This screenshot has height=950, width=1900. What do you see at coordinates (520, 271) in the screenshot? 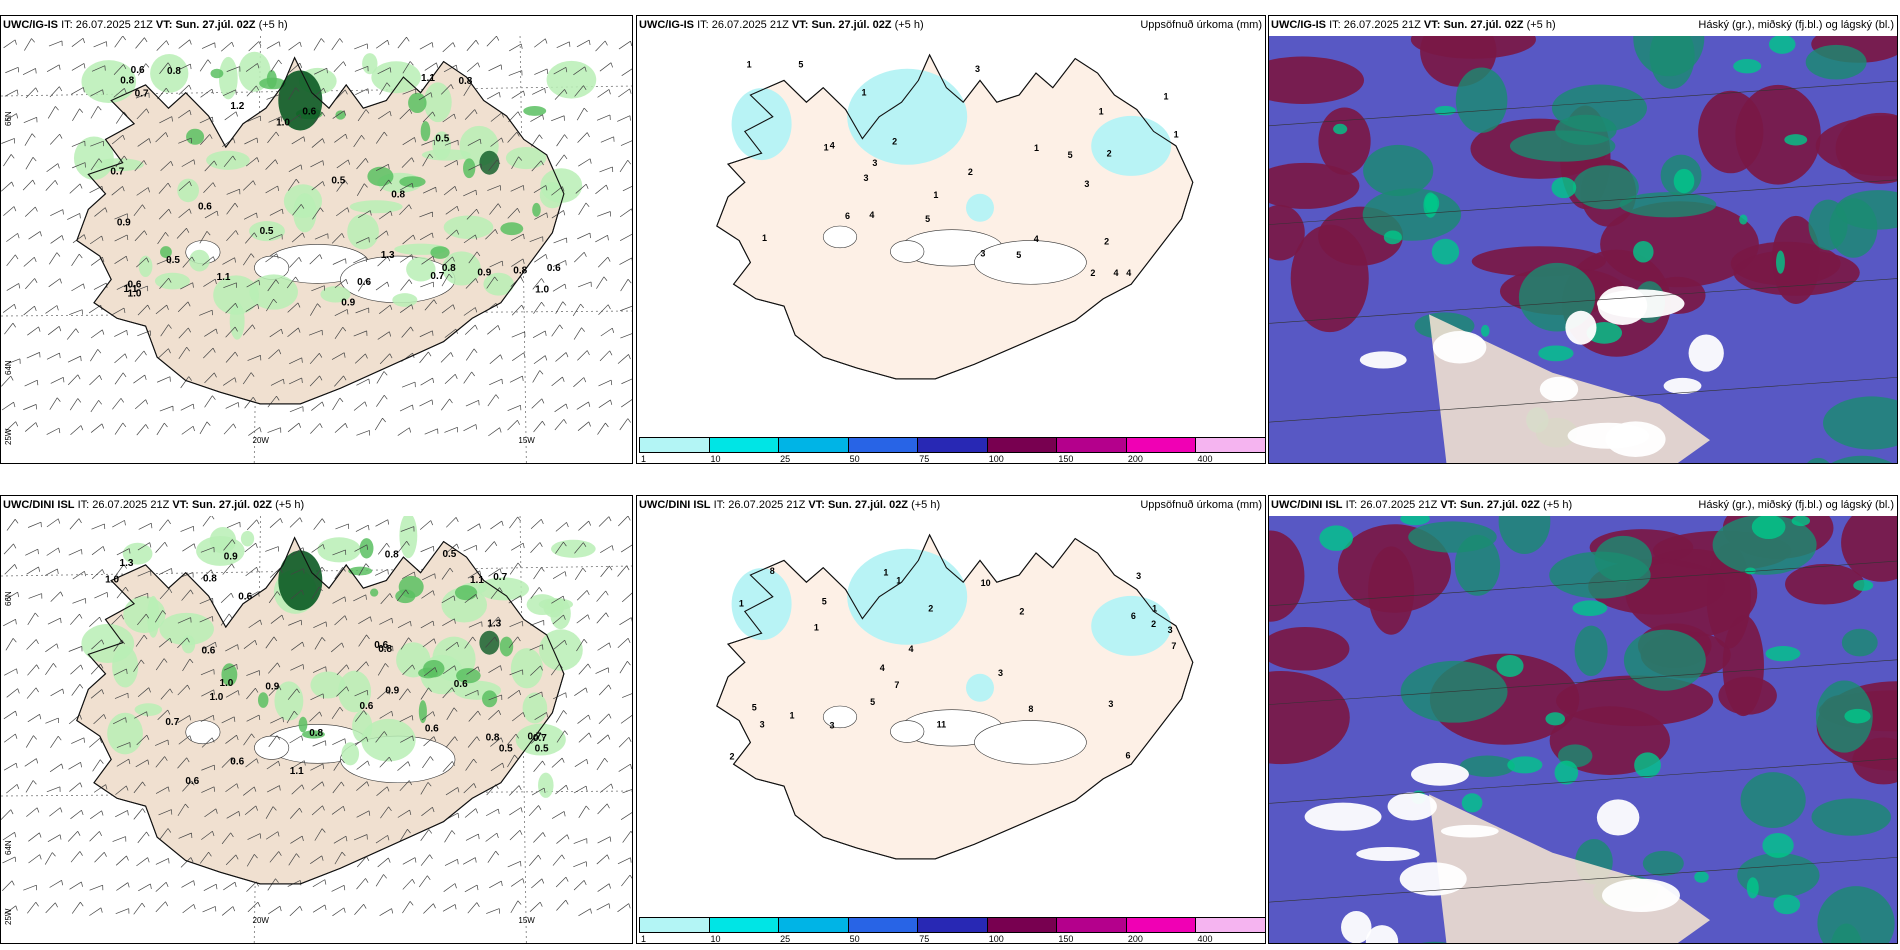
I see `precip-value-label: 0.8` at bounding box center [520, 271].